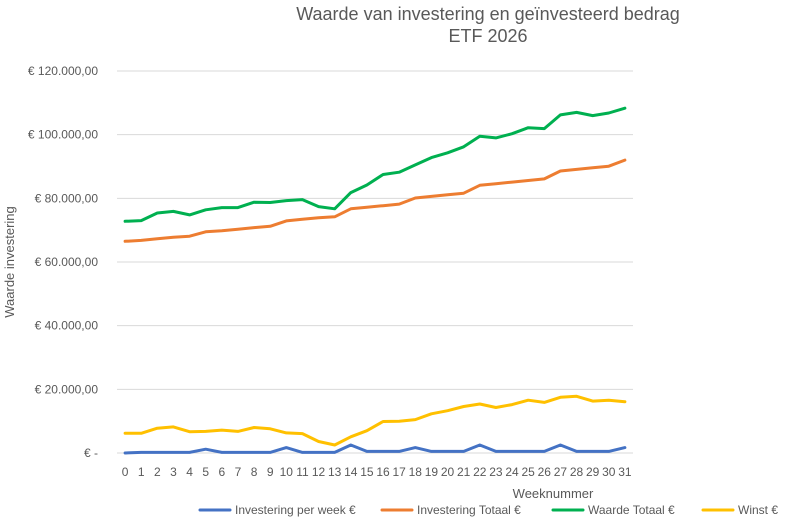  Describe the element at coordinates (125, 472) in the screenshot. I see `x-tick-label: 0` at that location.